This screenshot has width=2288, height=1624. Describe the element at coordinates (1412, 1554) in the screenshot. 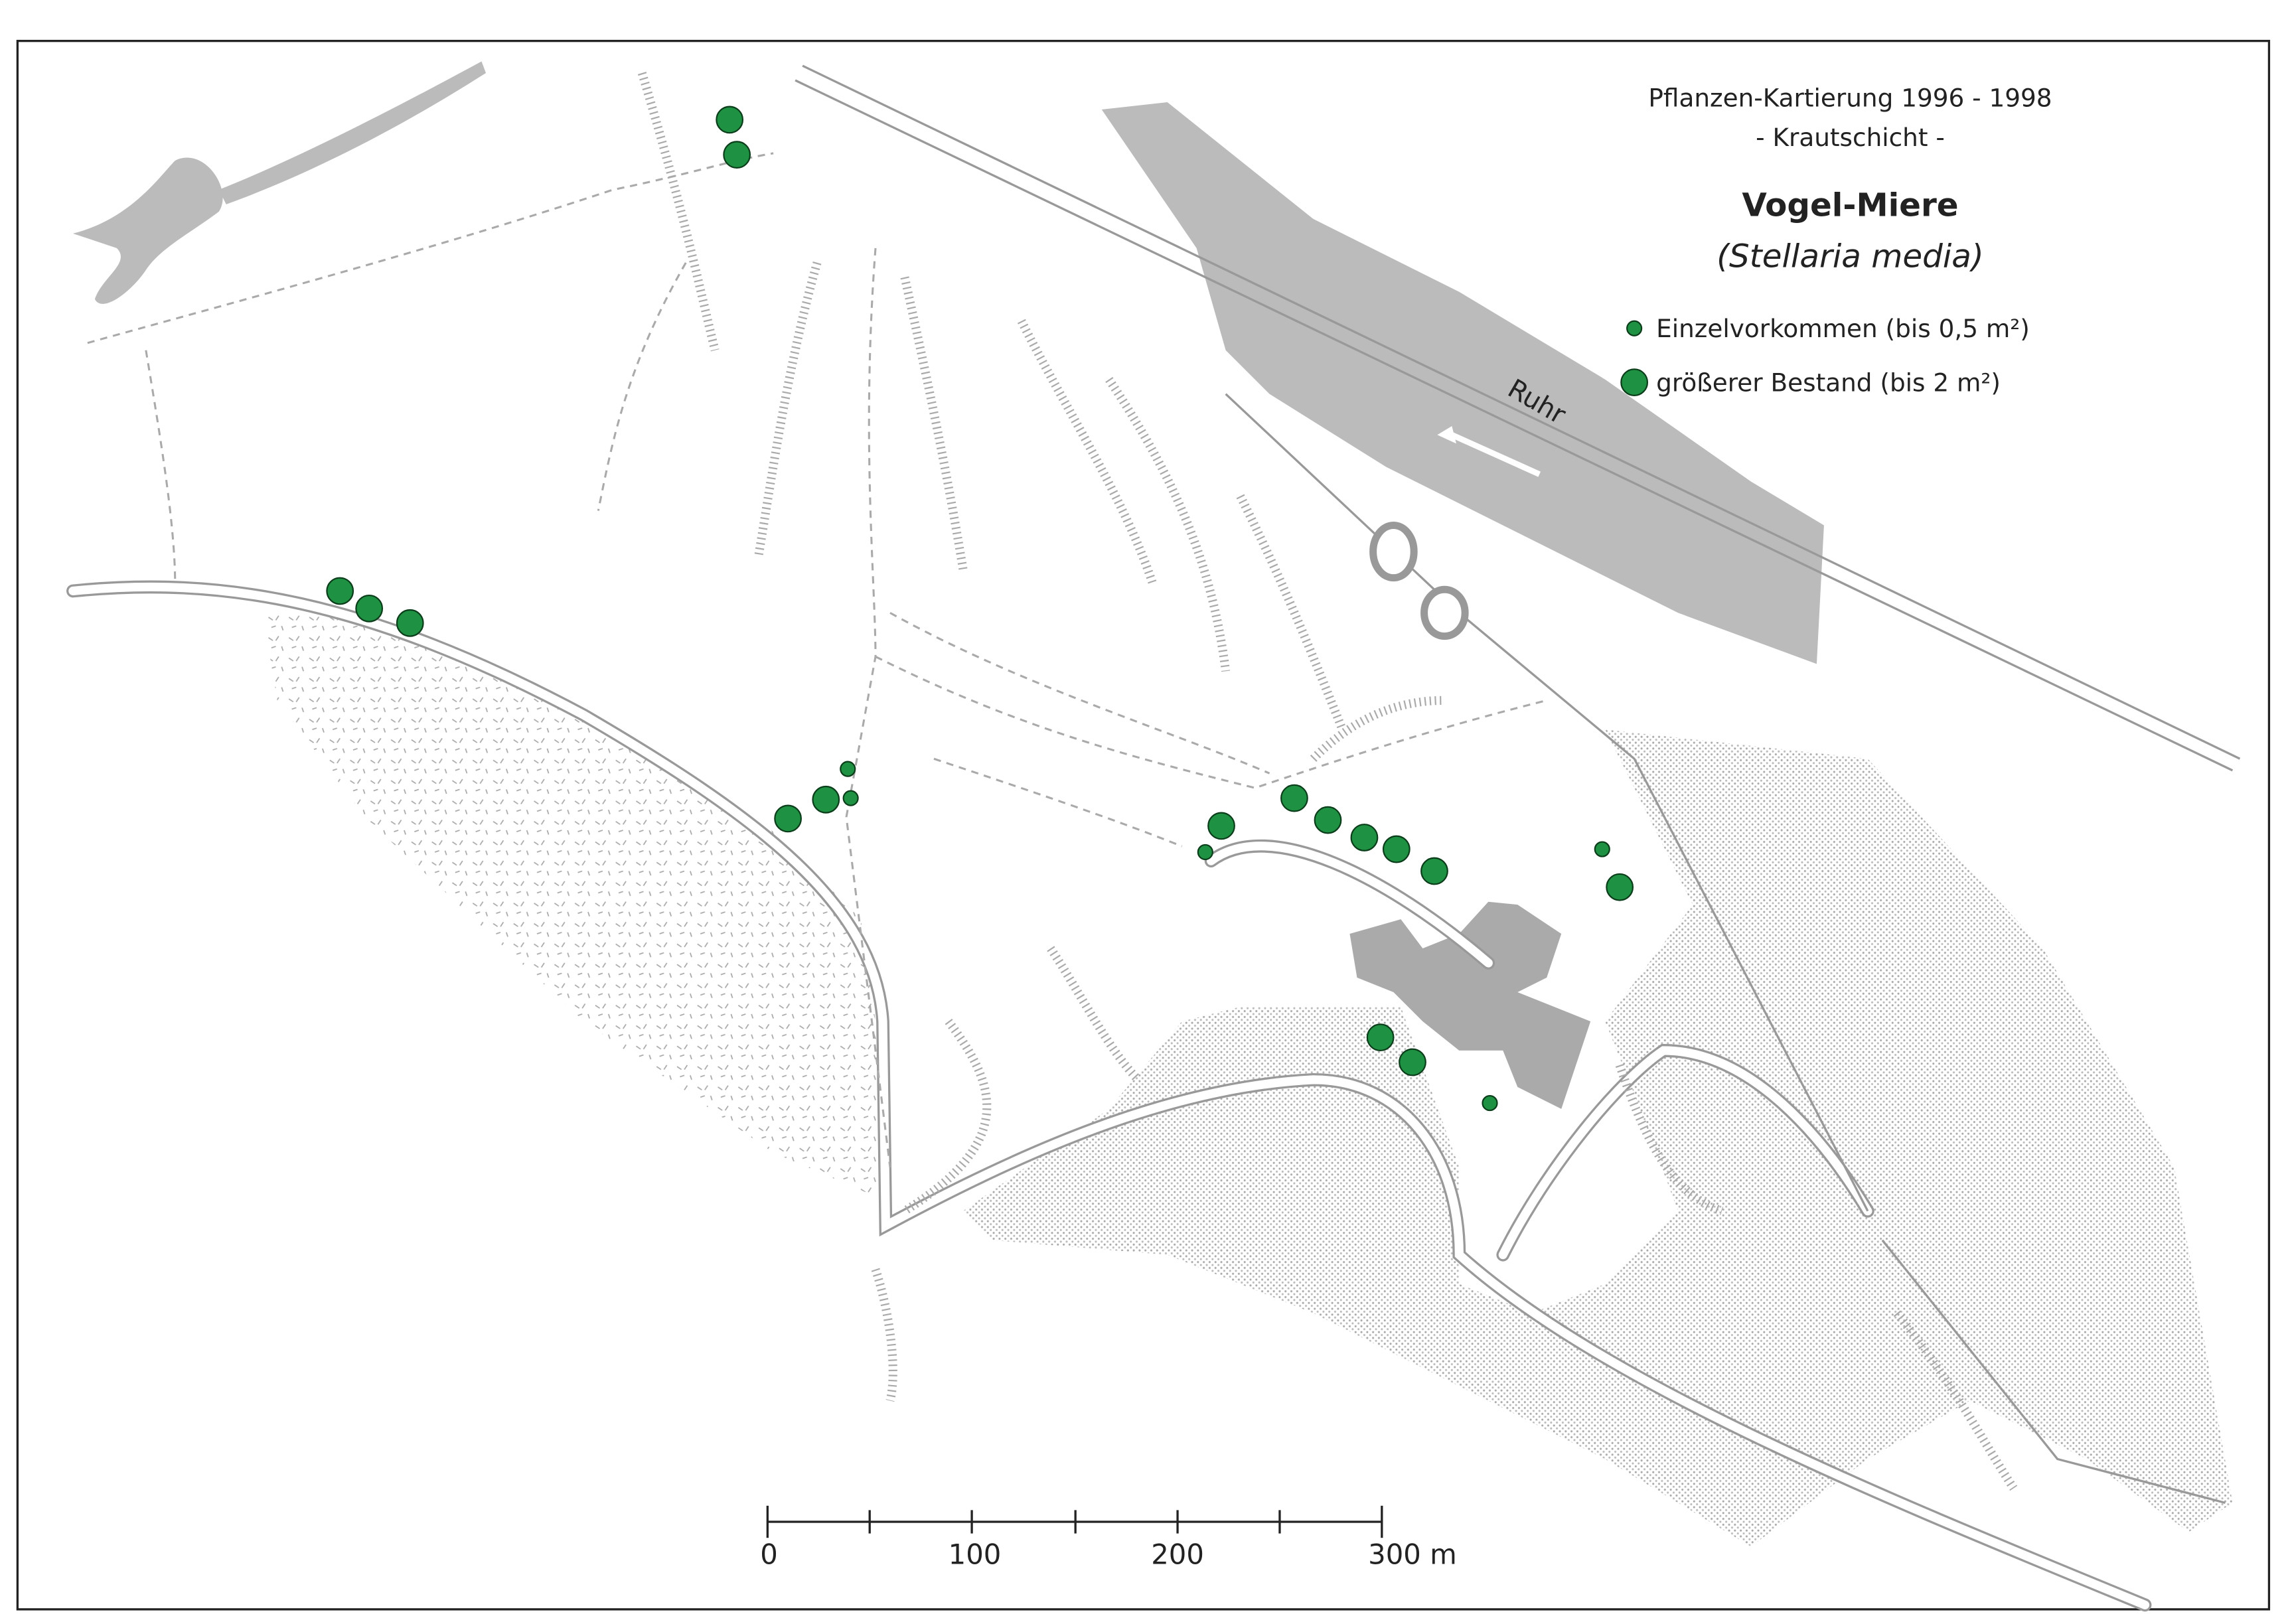

I see `scale-label: 300 m` at that location.